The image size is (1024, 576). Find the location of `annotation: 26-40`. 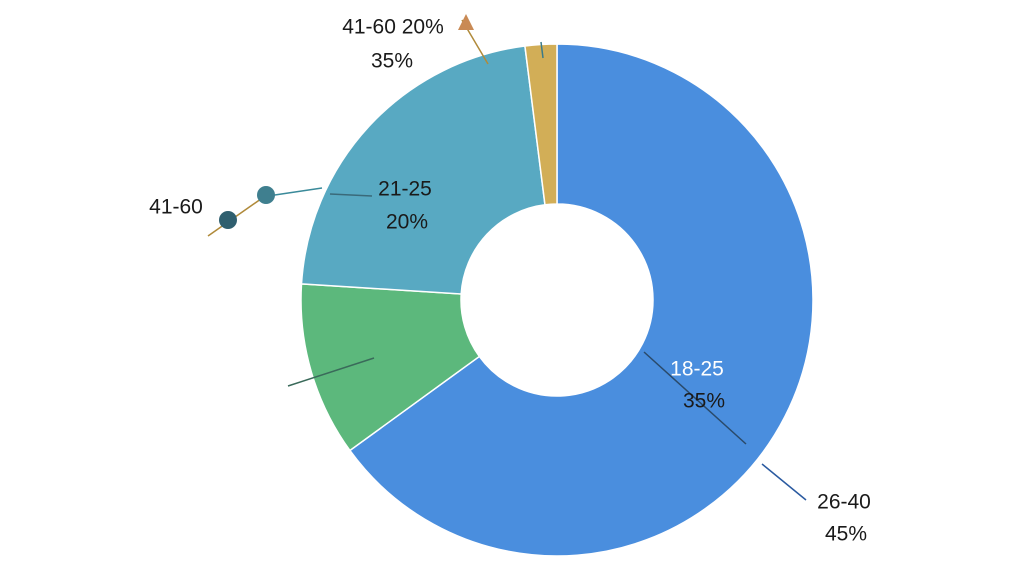

annotation: 26-40 is located at coordinates (844, 502).